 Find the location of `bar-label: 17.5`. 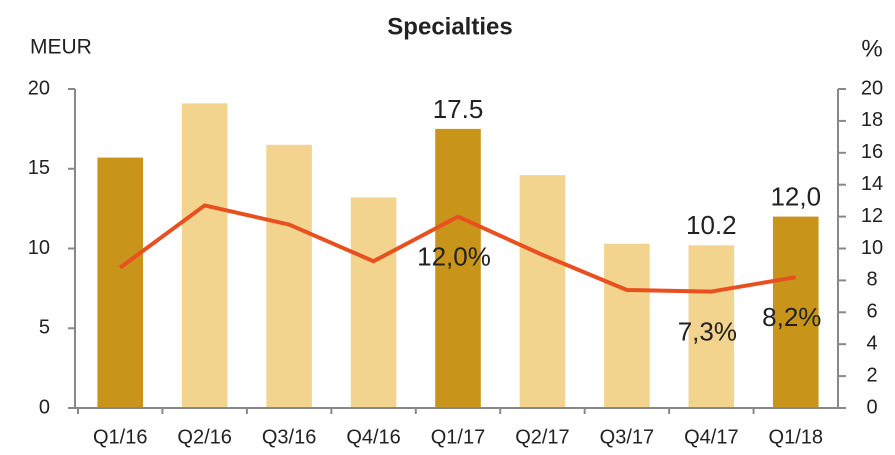

bar-label: 17.5 is located at coordinates (458, 109).